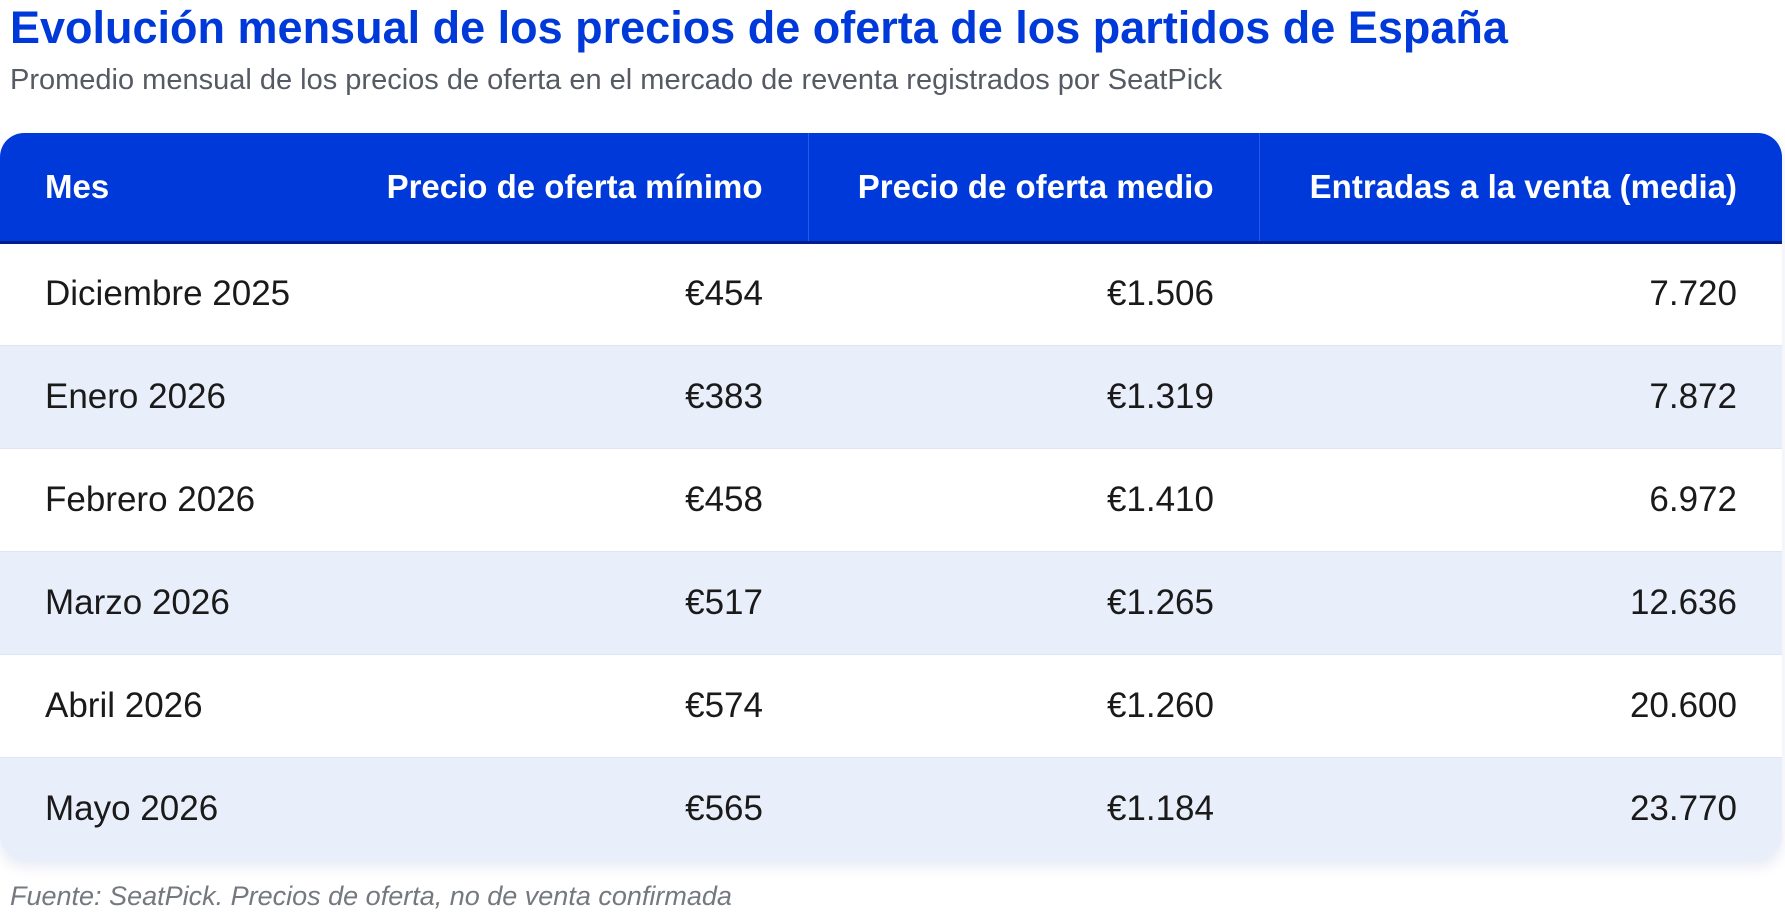 Image resolution: width=1785 pixels, height=913 pixels. I want to click on cell-mes: Marzo 2026, so click(137, 602).